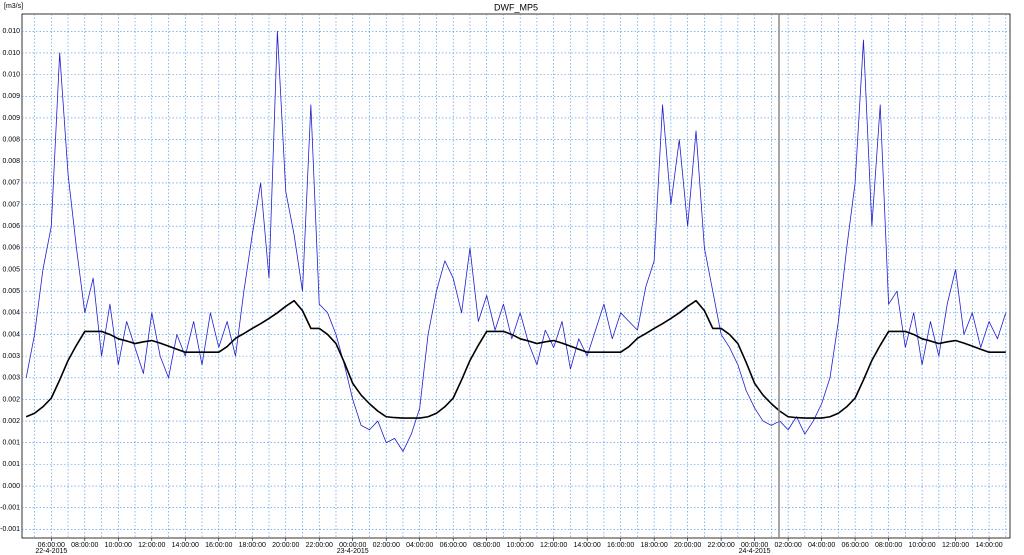 The width and height of the screenshot is (1024, 555). I want to click on date-label: 23-4-2015, so click(353, 551).